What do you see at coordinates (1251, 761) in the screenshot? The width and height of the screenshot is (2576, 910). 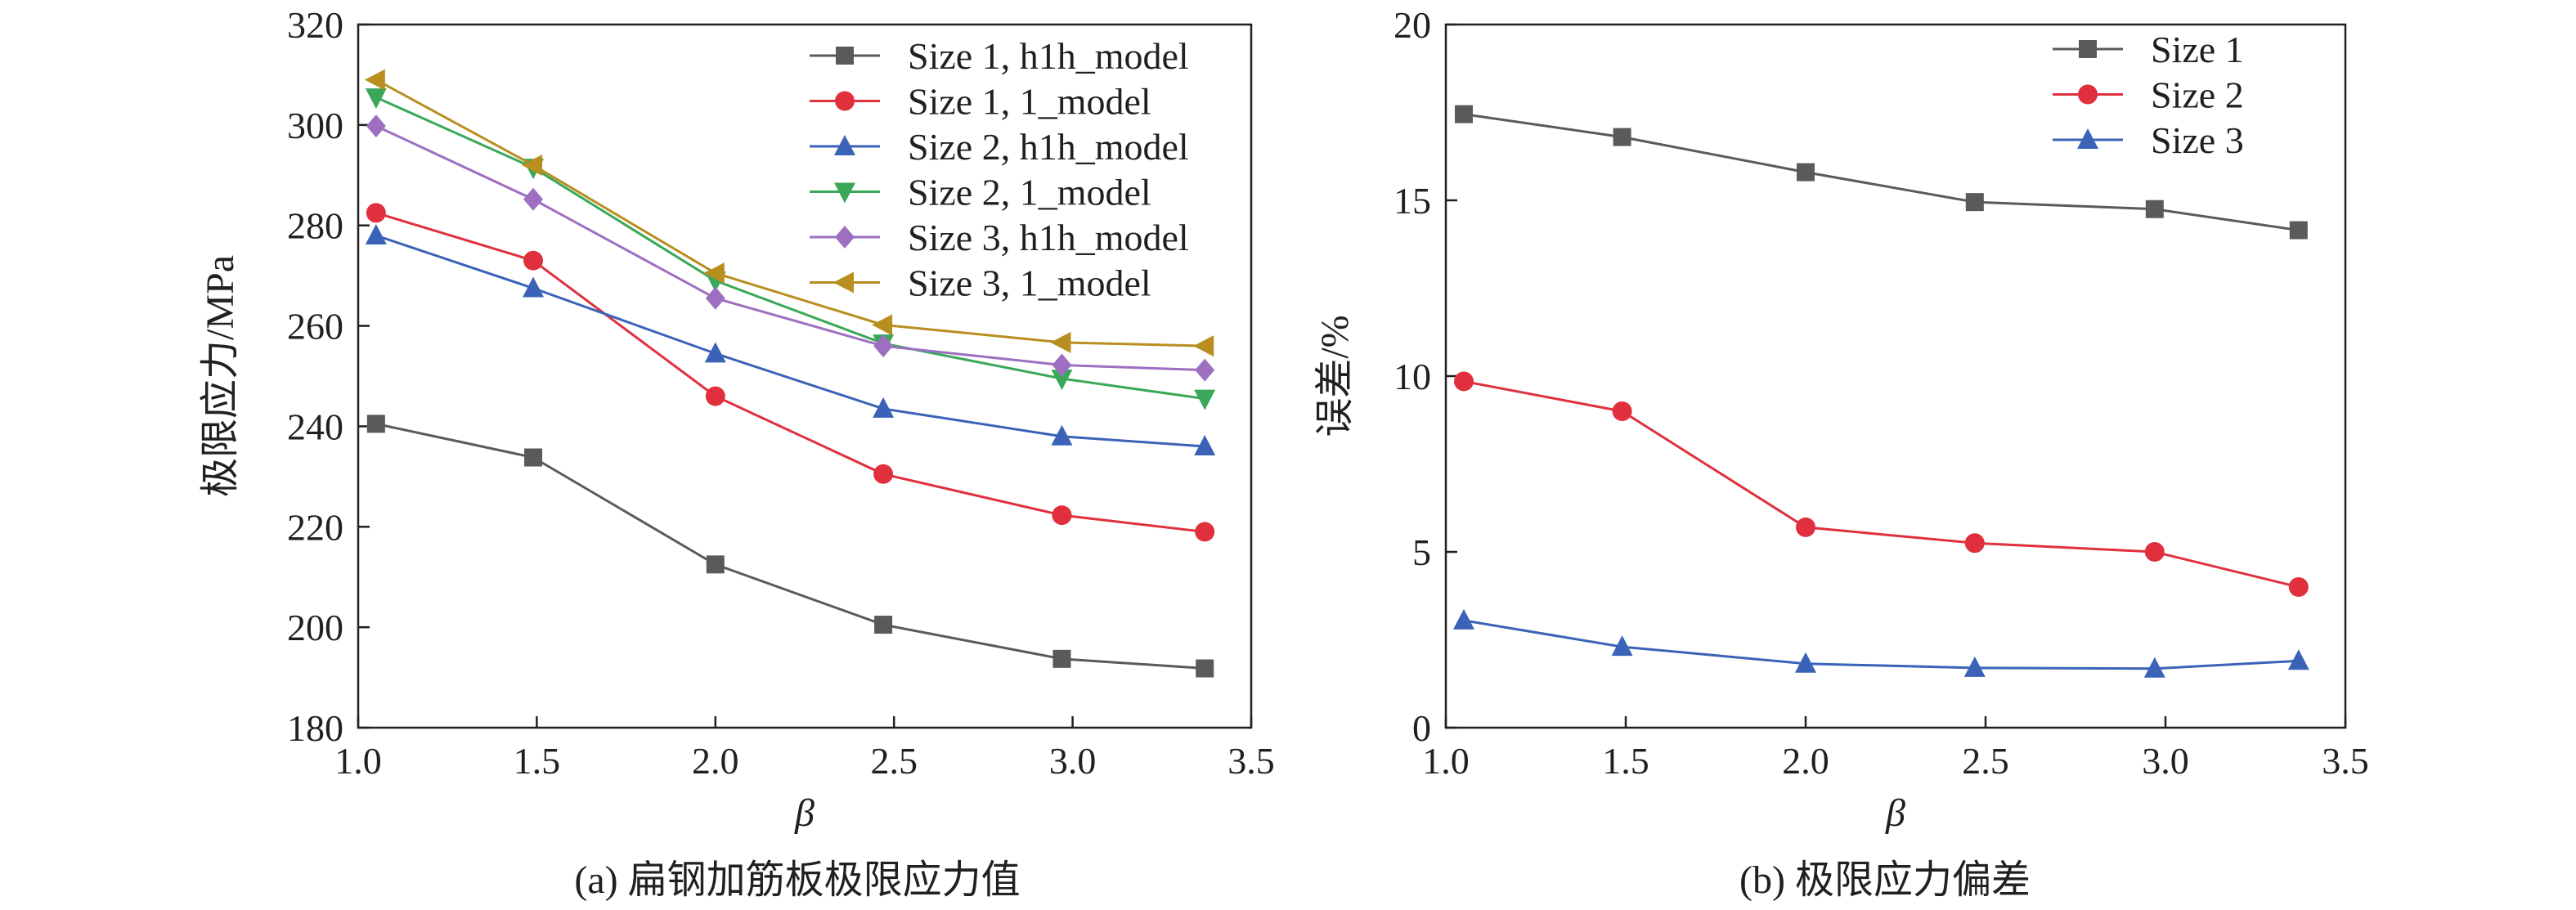 I see `x-tick-label: 3.5` at bounding box center [1251, 761].